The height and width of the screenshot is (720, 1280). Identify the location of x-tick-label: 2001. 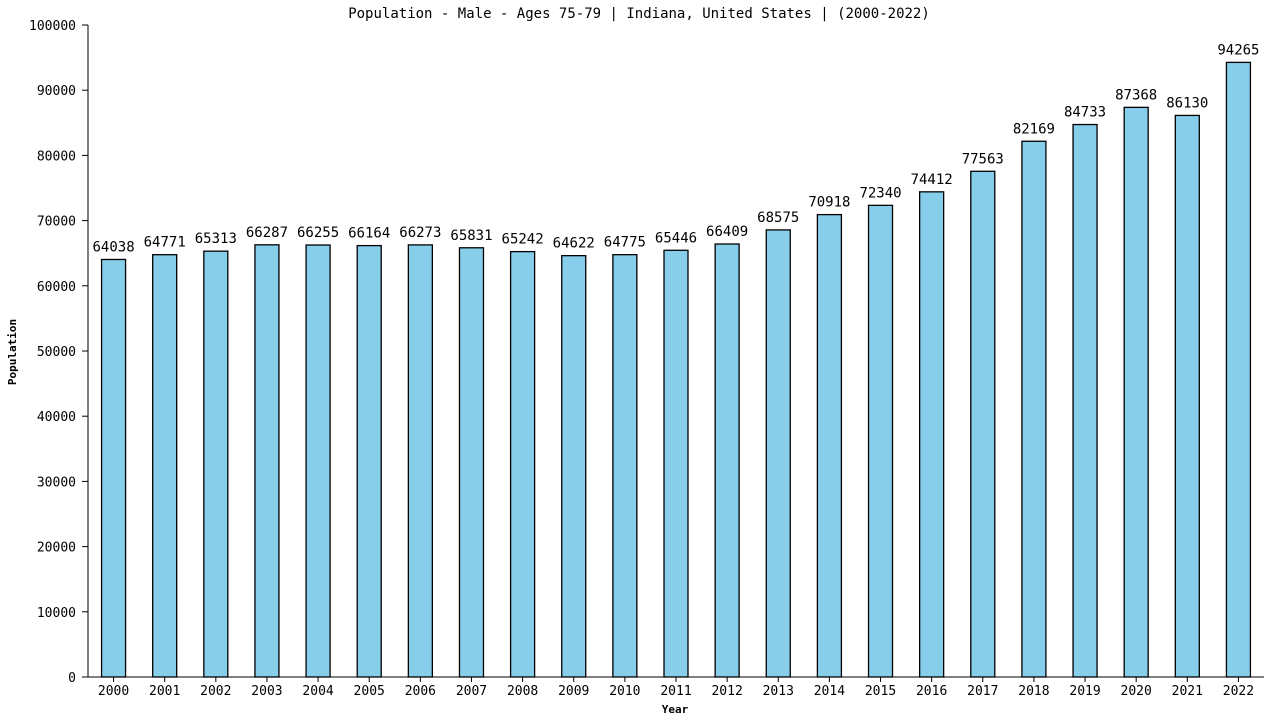
(164, 691).